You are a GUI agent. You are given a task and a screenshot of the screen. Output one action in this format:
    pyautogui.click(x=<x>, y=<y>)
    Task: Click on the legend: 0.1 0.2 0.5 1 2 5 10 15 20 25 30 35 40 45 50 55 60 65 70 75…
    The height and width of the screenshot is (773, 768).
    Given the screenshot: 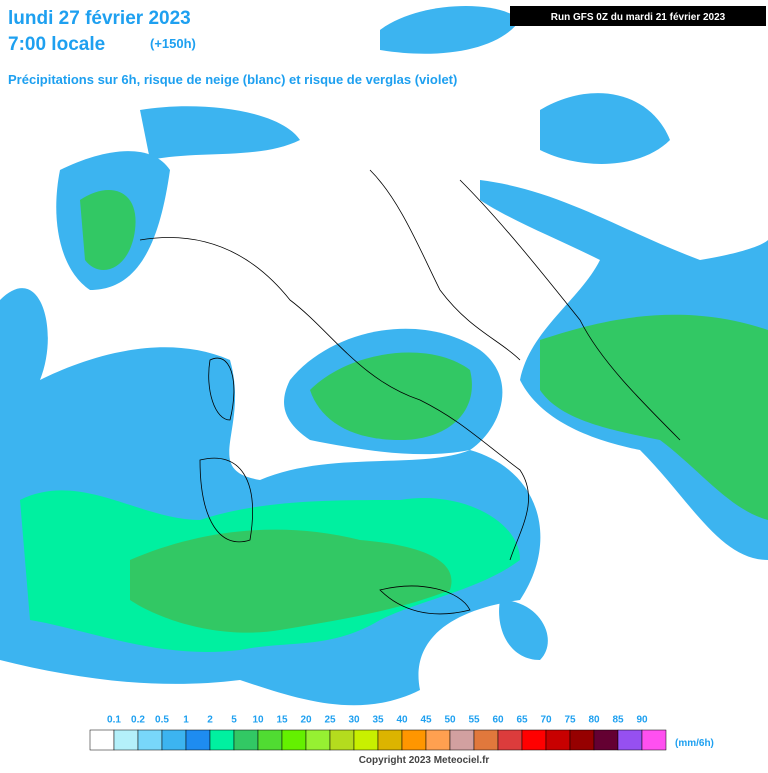 What is the action you would take?
    pyautogui.click(x=378, y=733)
    